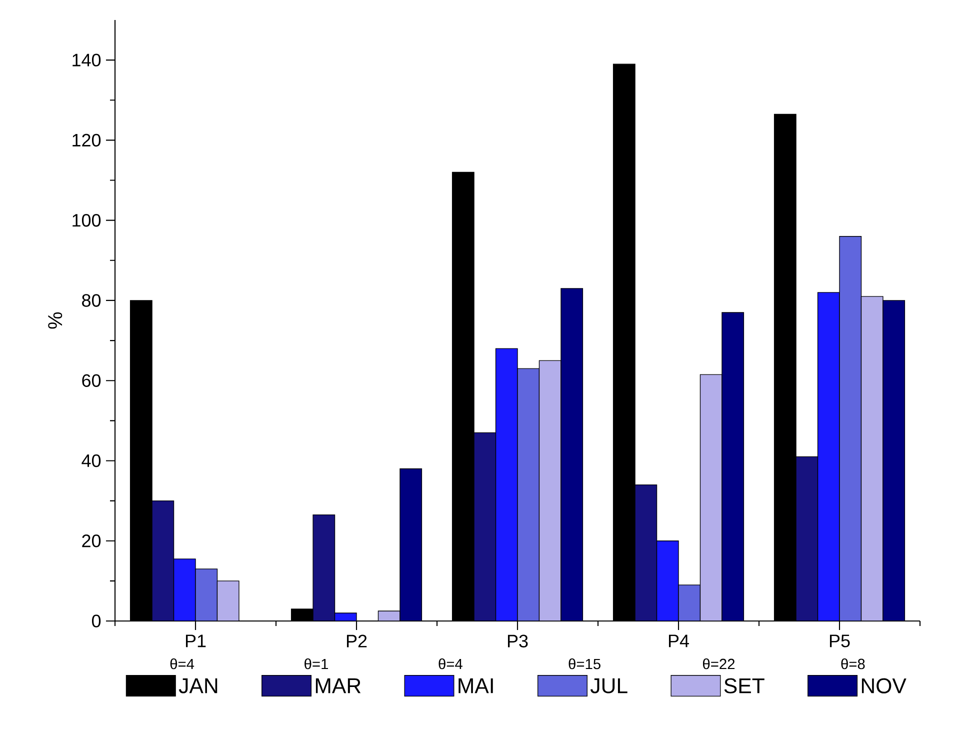  I want to click on text: θ=1, so click(316, 664).